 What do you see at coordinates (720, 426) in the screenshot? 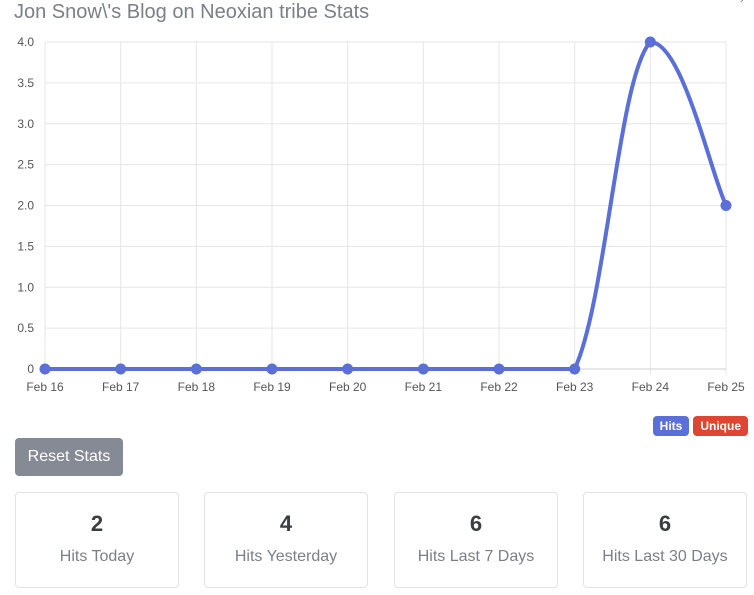
I see `legend-unique: Unique` at bounding box center [720, 426].